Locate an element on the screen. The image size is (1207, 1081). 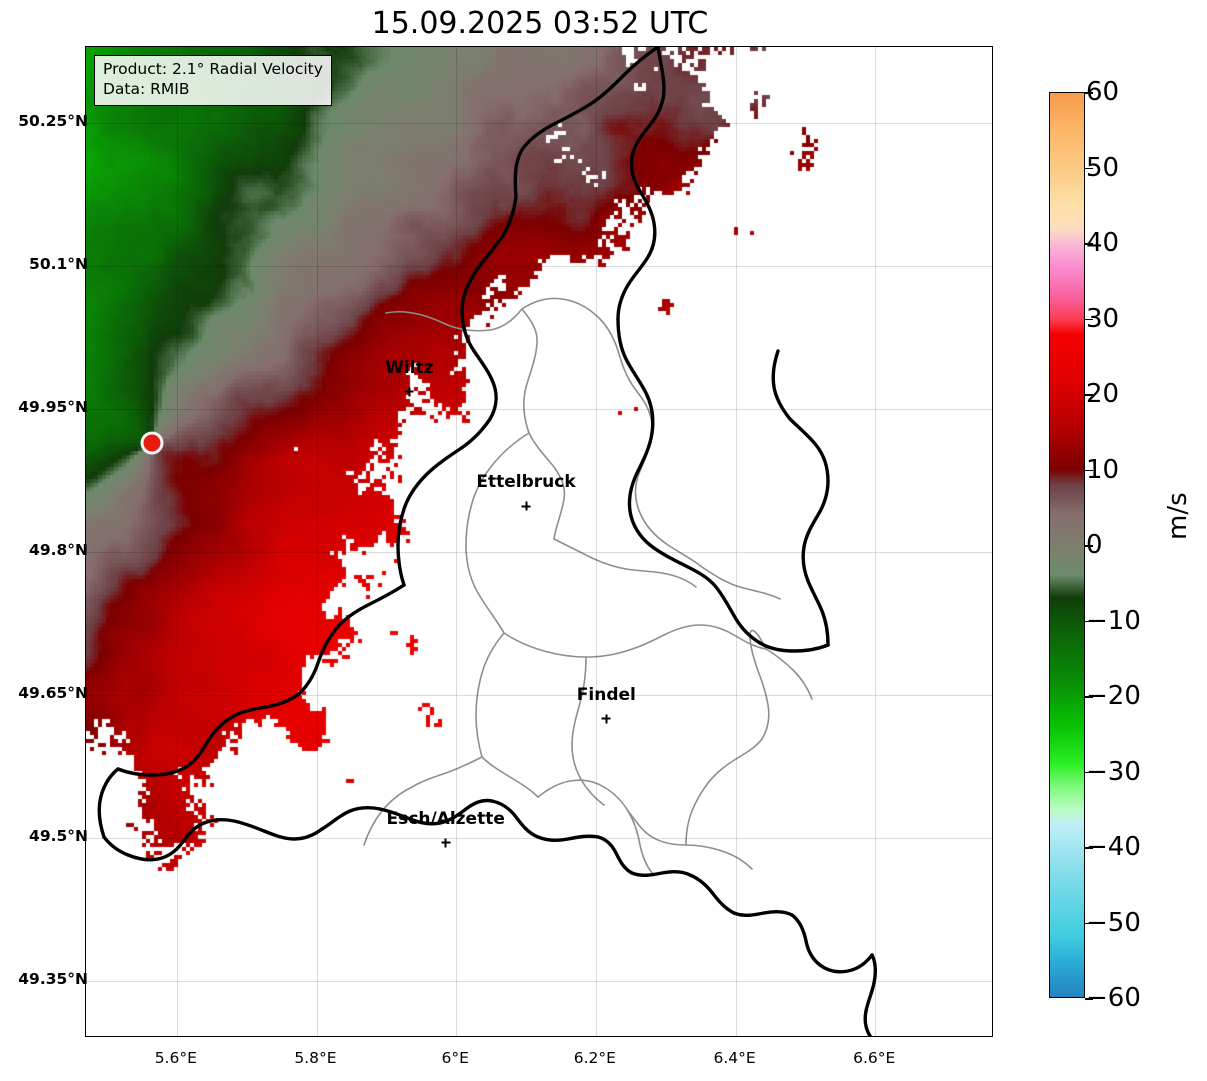
product-info-legend: Product: 2.1° Radial Velocity Data: RMIB is located at coordinates (213, 80).